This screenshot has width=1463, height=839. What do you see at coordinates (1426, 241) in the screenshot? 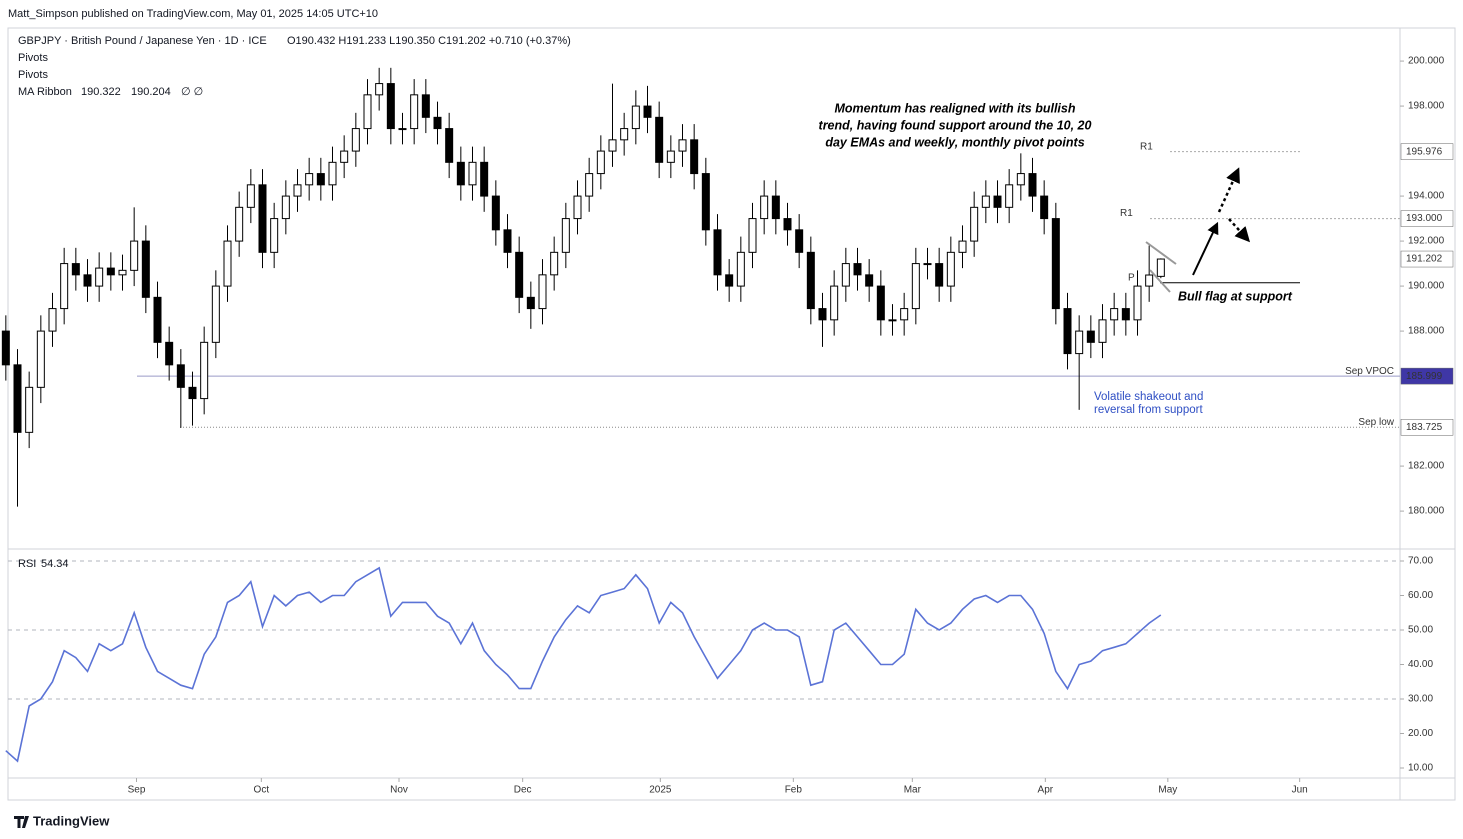
I see `y-tick-label: 192.000` at bounding box center [1426, 241].